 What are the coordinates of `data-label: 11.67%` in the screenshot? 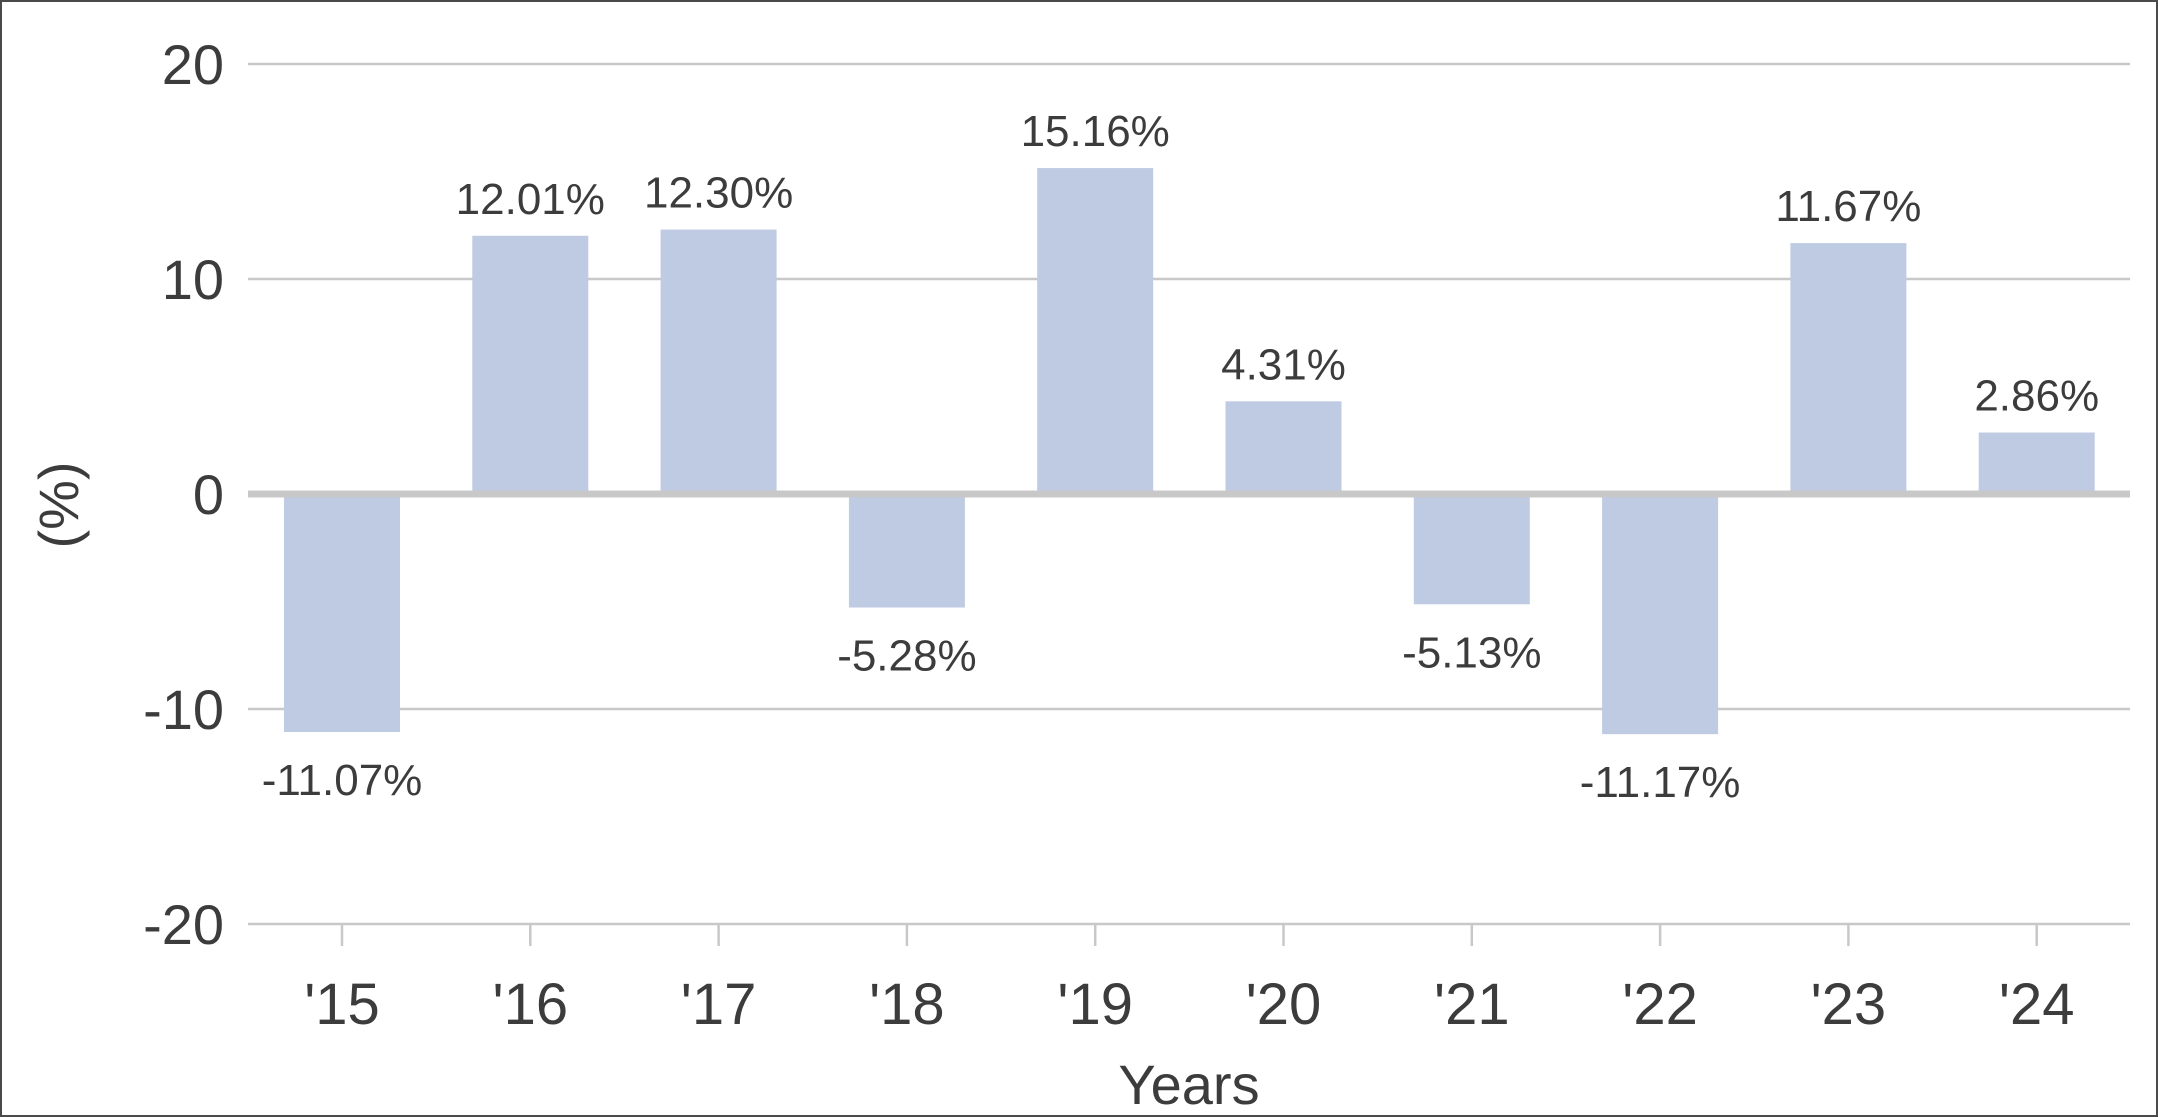 It's located at (1848, 206).